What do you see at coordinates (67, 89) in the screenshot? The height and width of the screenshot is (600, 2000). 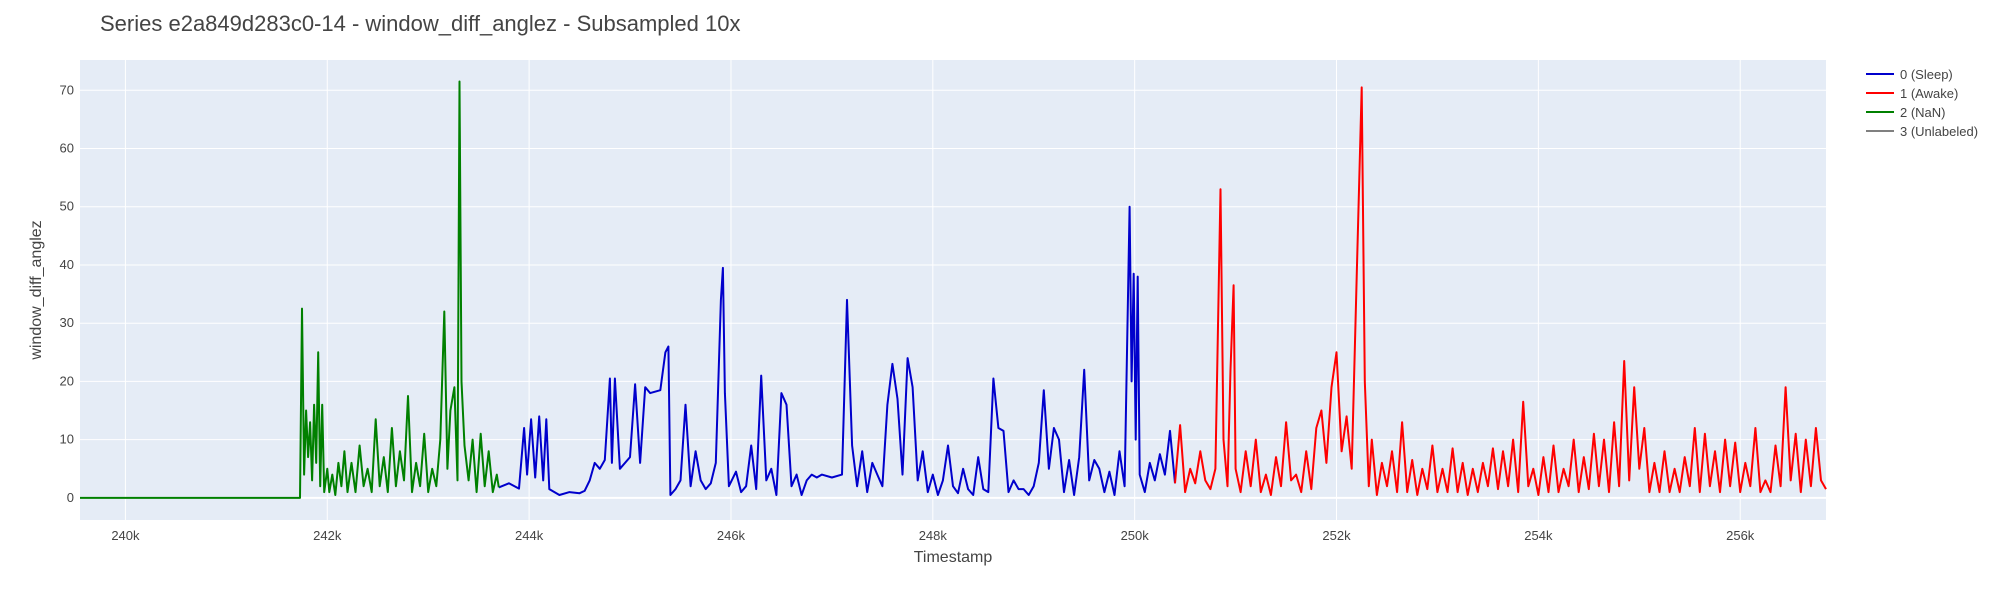 I see `y-tick-label: 70` at bounding box center [67, 89].